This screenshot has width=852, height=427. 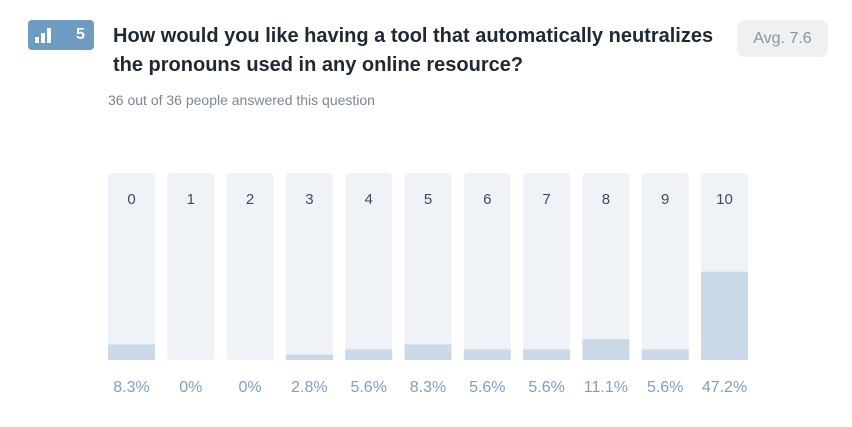 I want to click on average-badge: Avg. 7.6, so click(x=782, y=38).